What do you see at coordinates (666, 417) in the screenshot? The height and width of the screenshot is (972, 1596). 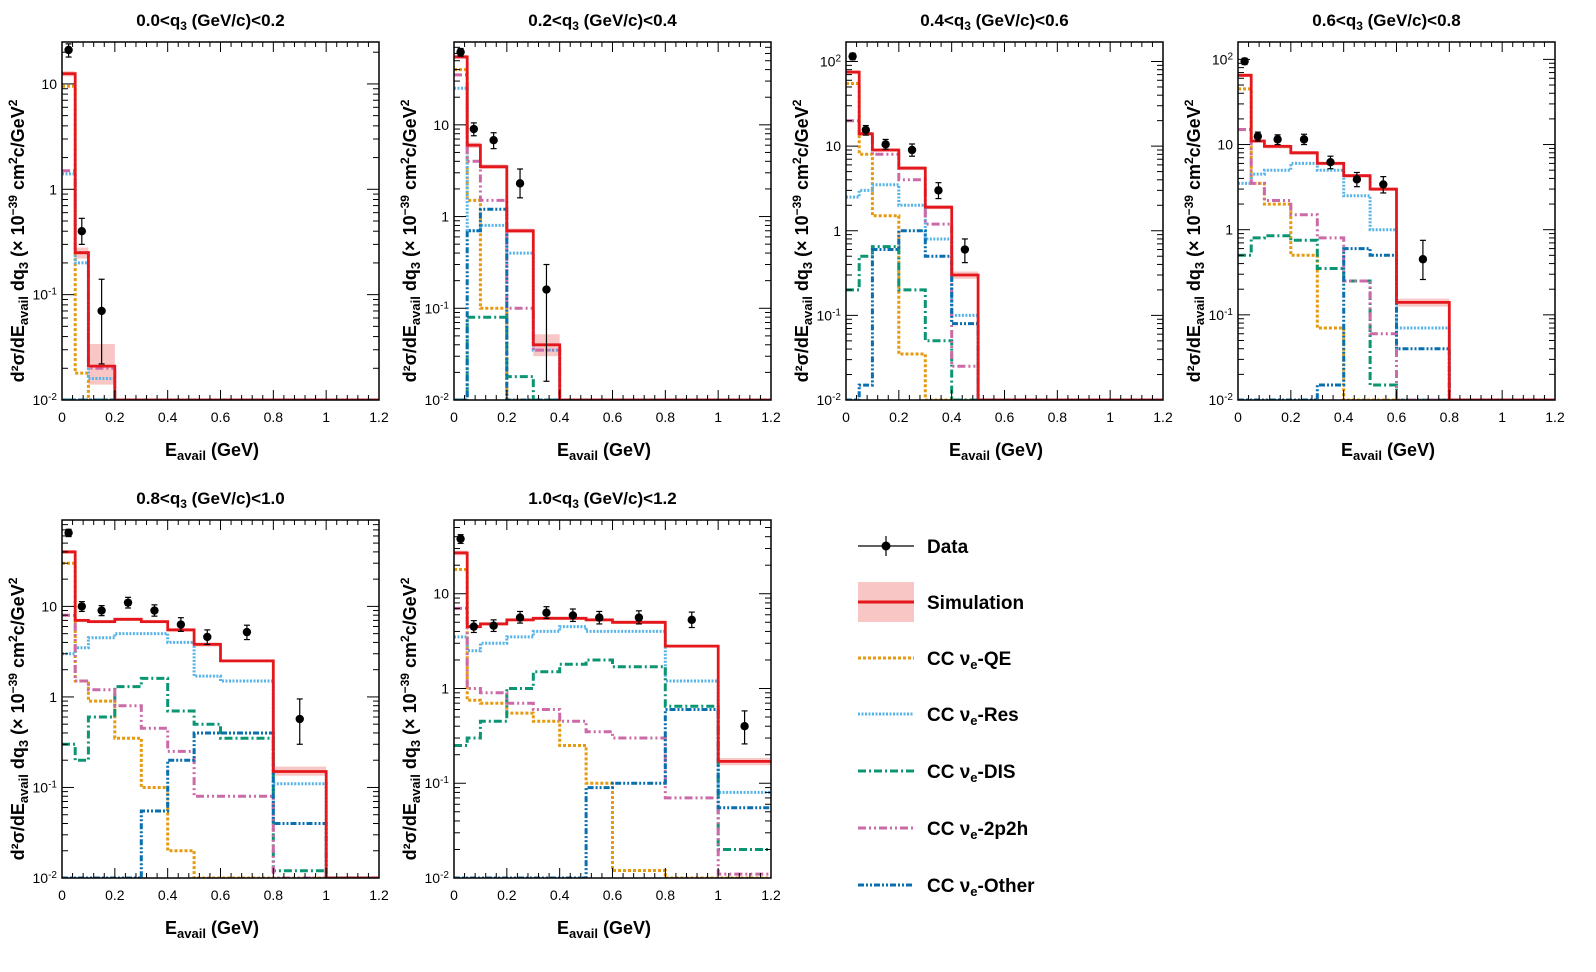 I see `x-tick-label: 0.8` at bounding box center [666, 417].